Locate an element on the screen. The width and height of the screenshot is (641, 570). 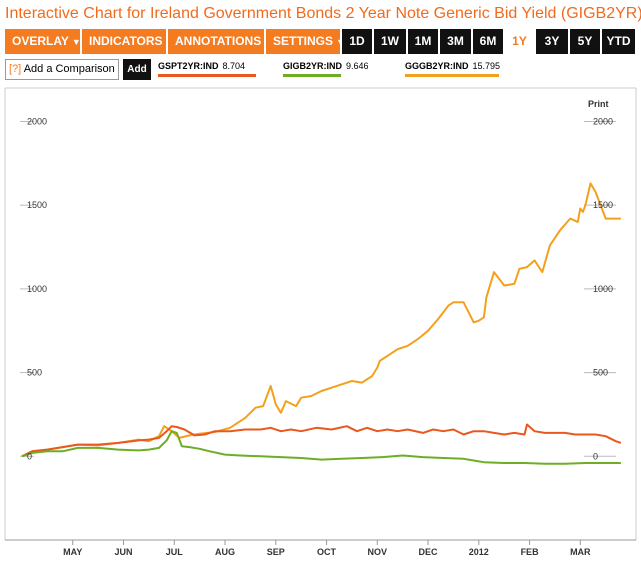
series-line-gigb2yr-ind is located at coordinates (321, 447).